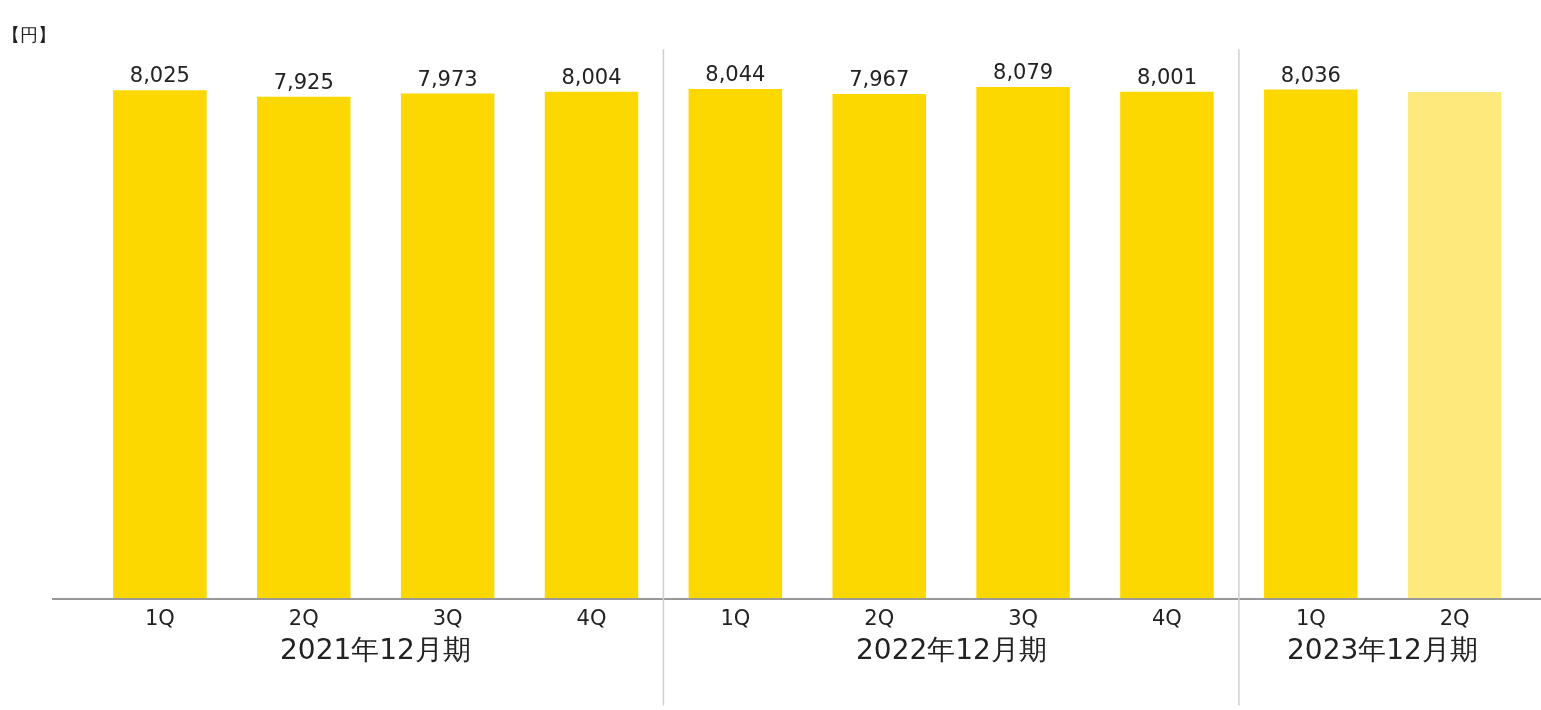 The image size is (1541, 710). Describe the element at coordinates (1023, 71) in the screenshot. I see `data-label: 8,079` at that location.